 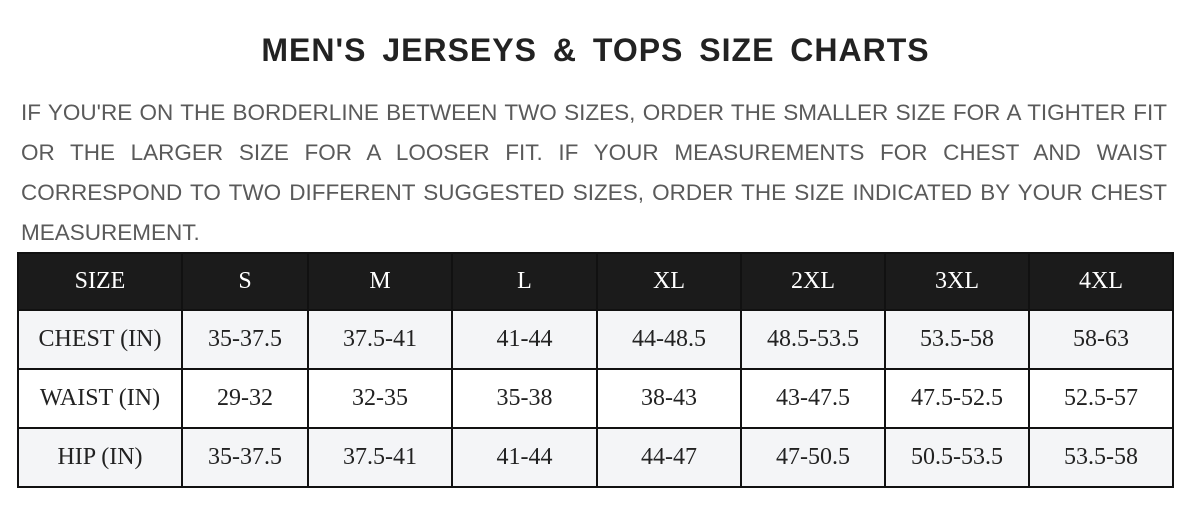 I want to click on table-cell: 48.5-53.5, so click(x=813, y=339).